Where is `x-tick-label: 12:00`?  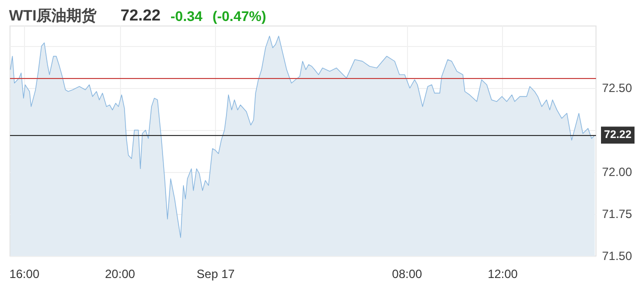 x-tick-label: 12:00 is located at coordinates (503, 274).